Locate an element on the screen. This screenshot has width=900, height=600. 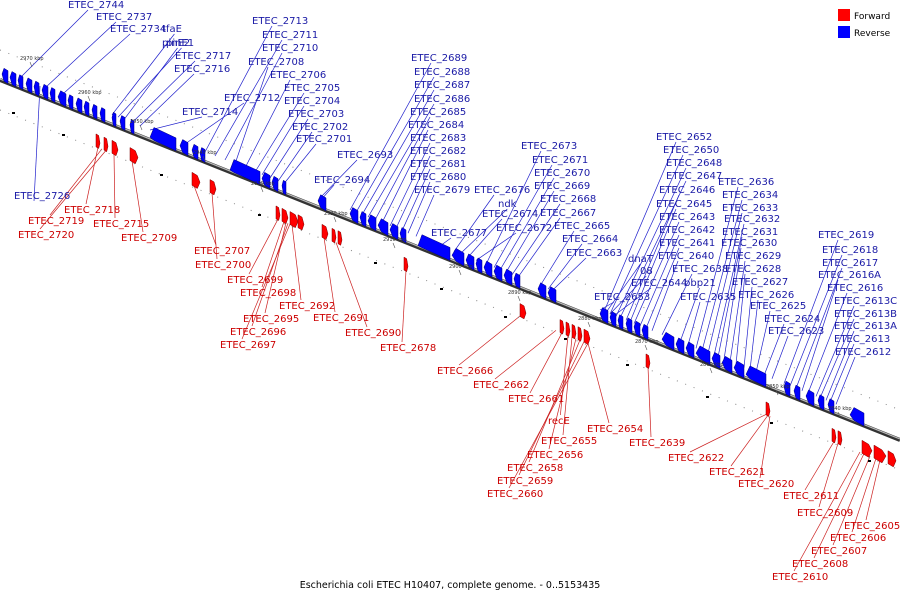
forward-gene-label: ETEC_2718 is located at coordinates (92, 210).